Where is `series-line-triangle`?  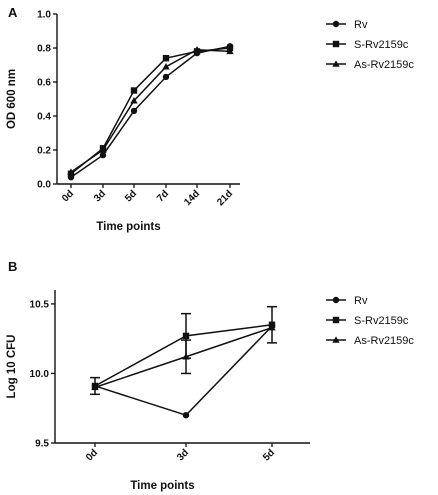
series-line-triangle is located at coordinates (150, 110).